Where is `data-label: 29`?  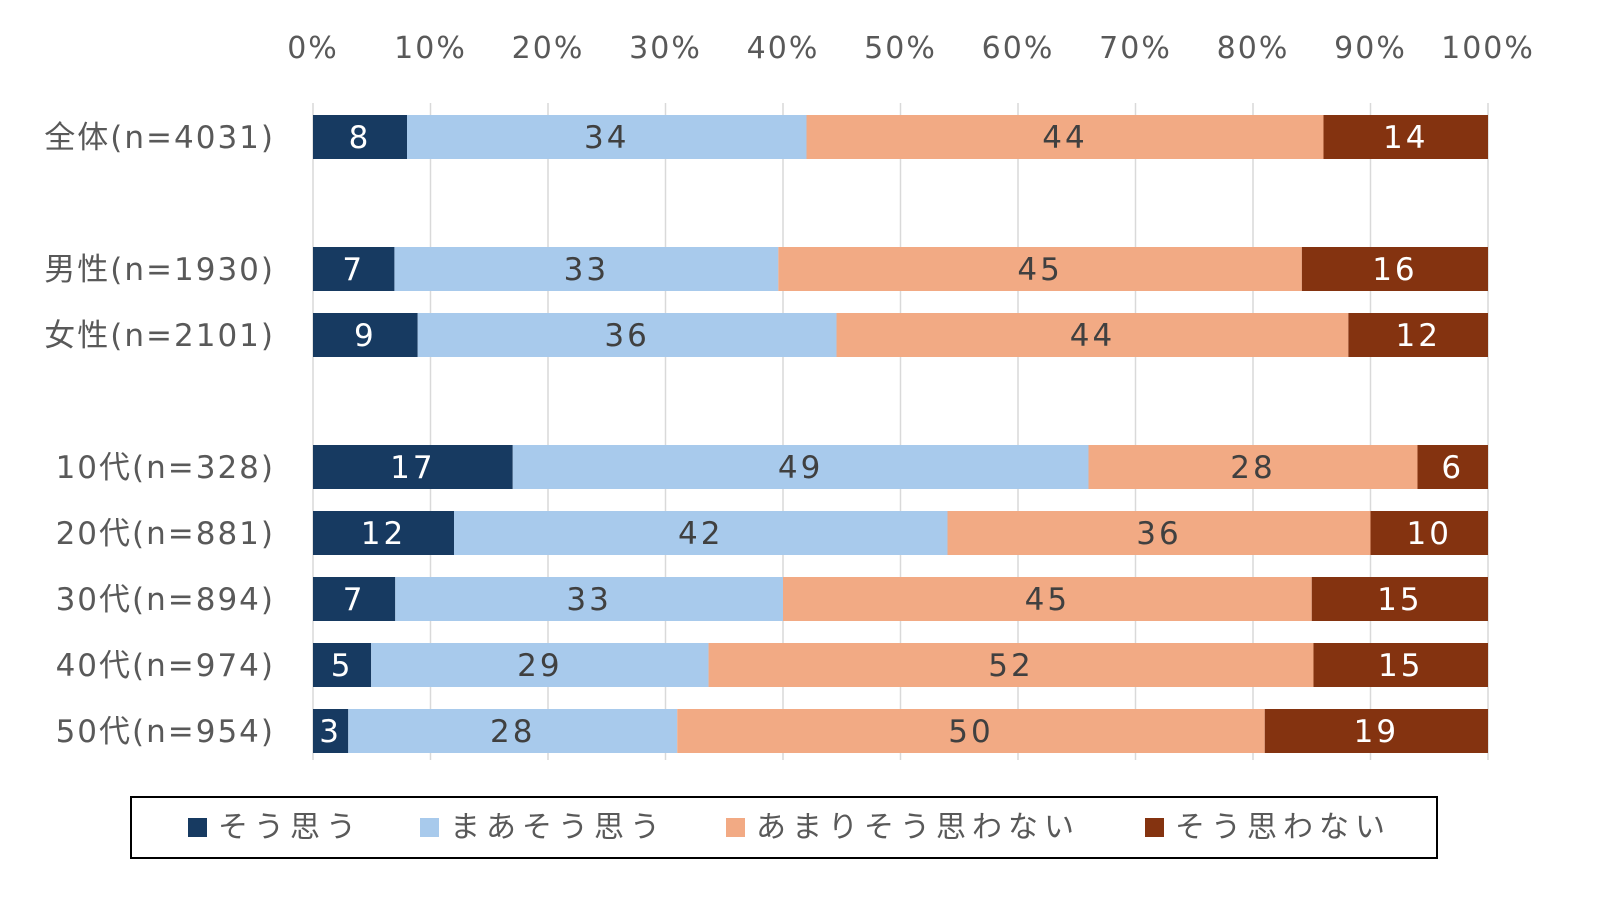 data-label: 29 is located at coordinates (539, 666).